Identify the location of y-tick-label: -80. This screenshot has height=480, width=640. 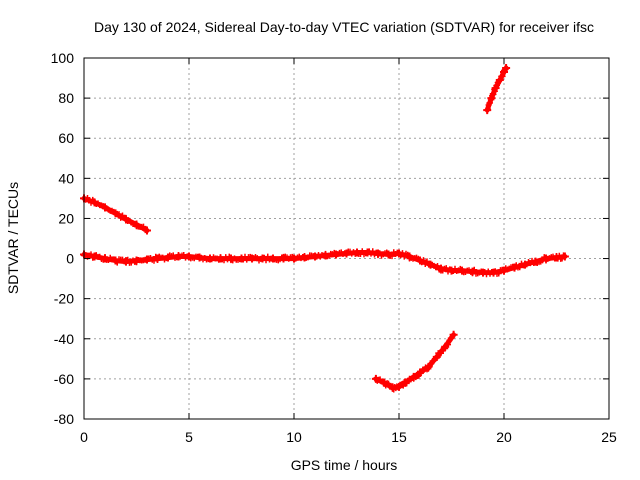
(64, 419).